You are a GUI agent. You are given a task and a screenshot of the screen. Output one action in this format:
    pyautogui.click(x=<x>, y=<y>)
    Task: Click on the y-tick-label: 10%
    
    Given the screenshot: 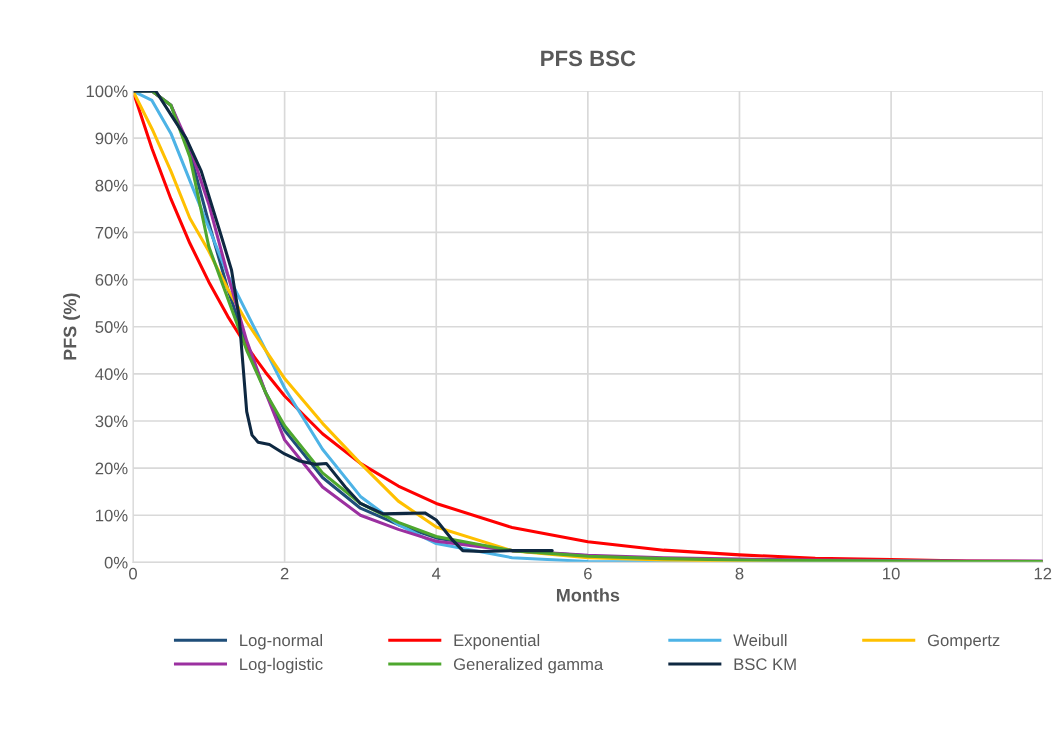 What is the action you would take?
    pyautogui.click(x=112, y=515)
    